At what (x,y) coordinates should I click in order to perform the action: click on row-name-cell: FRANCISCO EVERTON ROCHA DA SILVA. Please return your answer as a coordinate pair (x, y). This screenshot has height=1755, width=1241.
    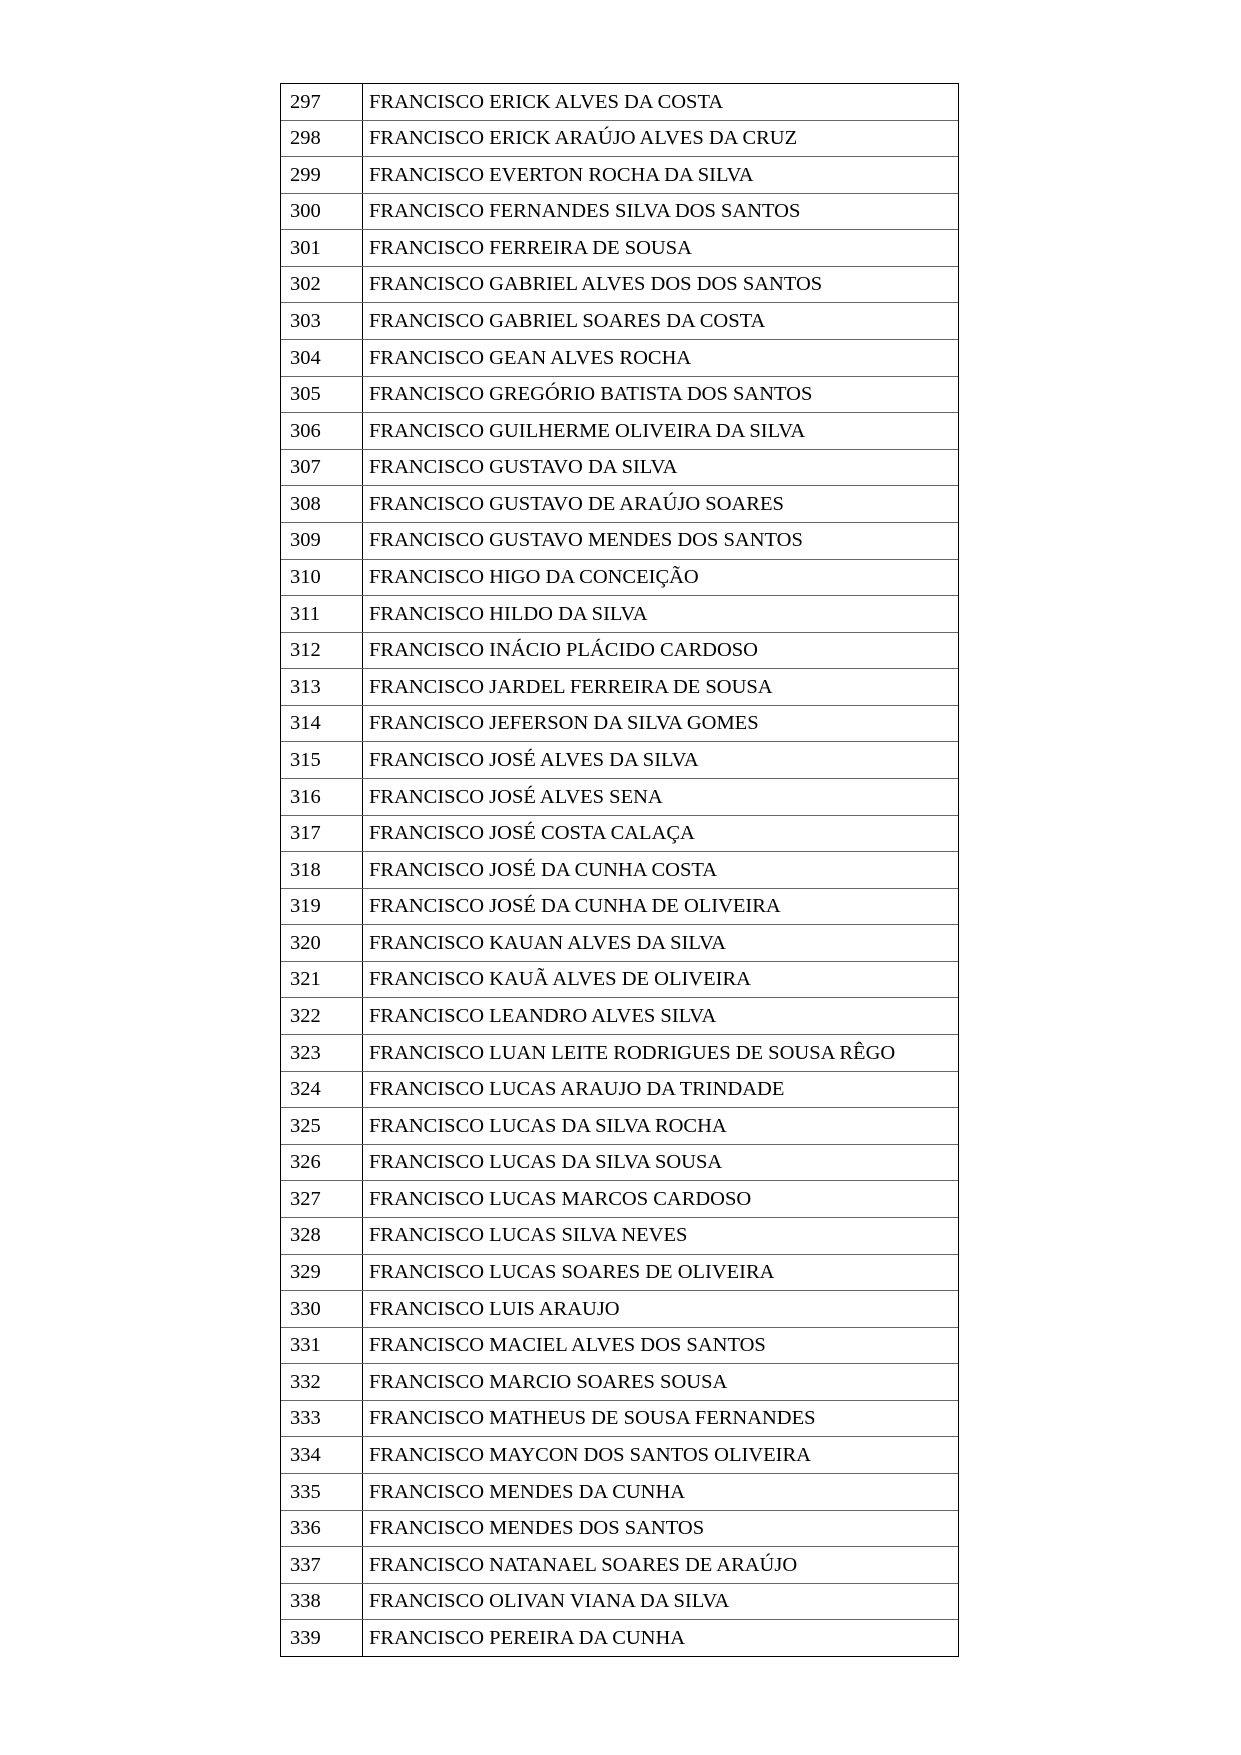
    Looking at the image, I should click on (561, 174).